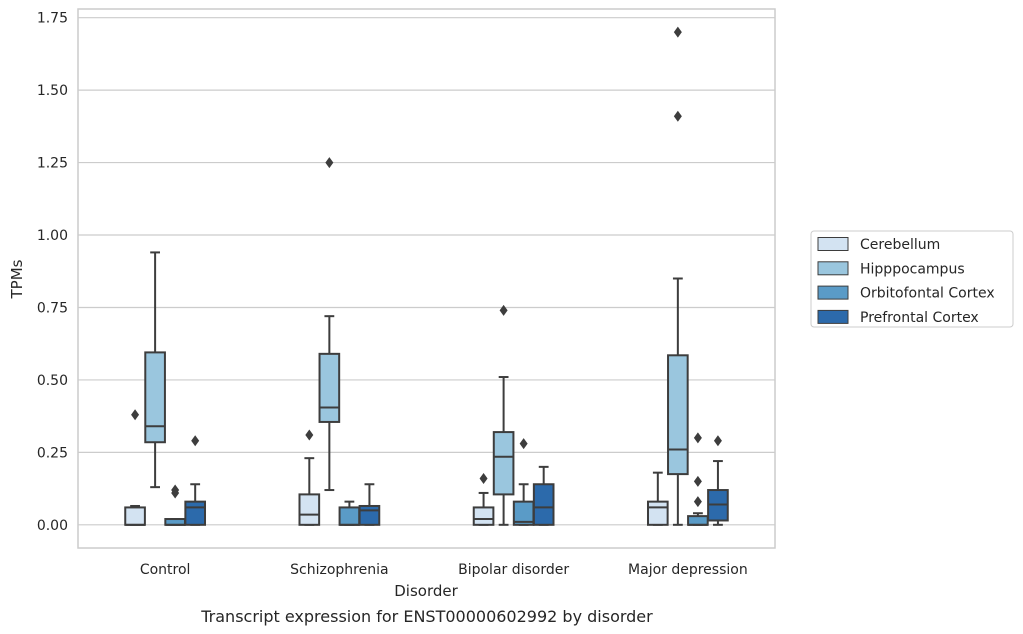  What do you see at coordinates (339, 570) in the screenshot?
I see `x-tick-label: Schizophrenia` at bounding box center [339, 570].